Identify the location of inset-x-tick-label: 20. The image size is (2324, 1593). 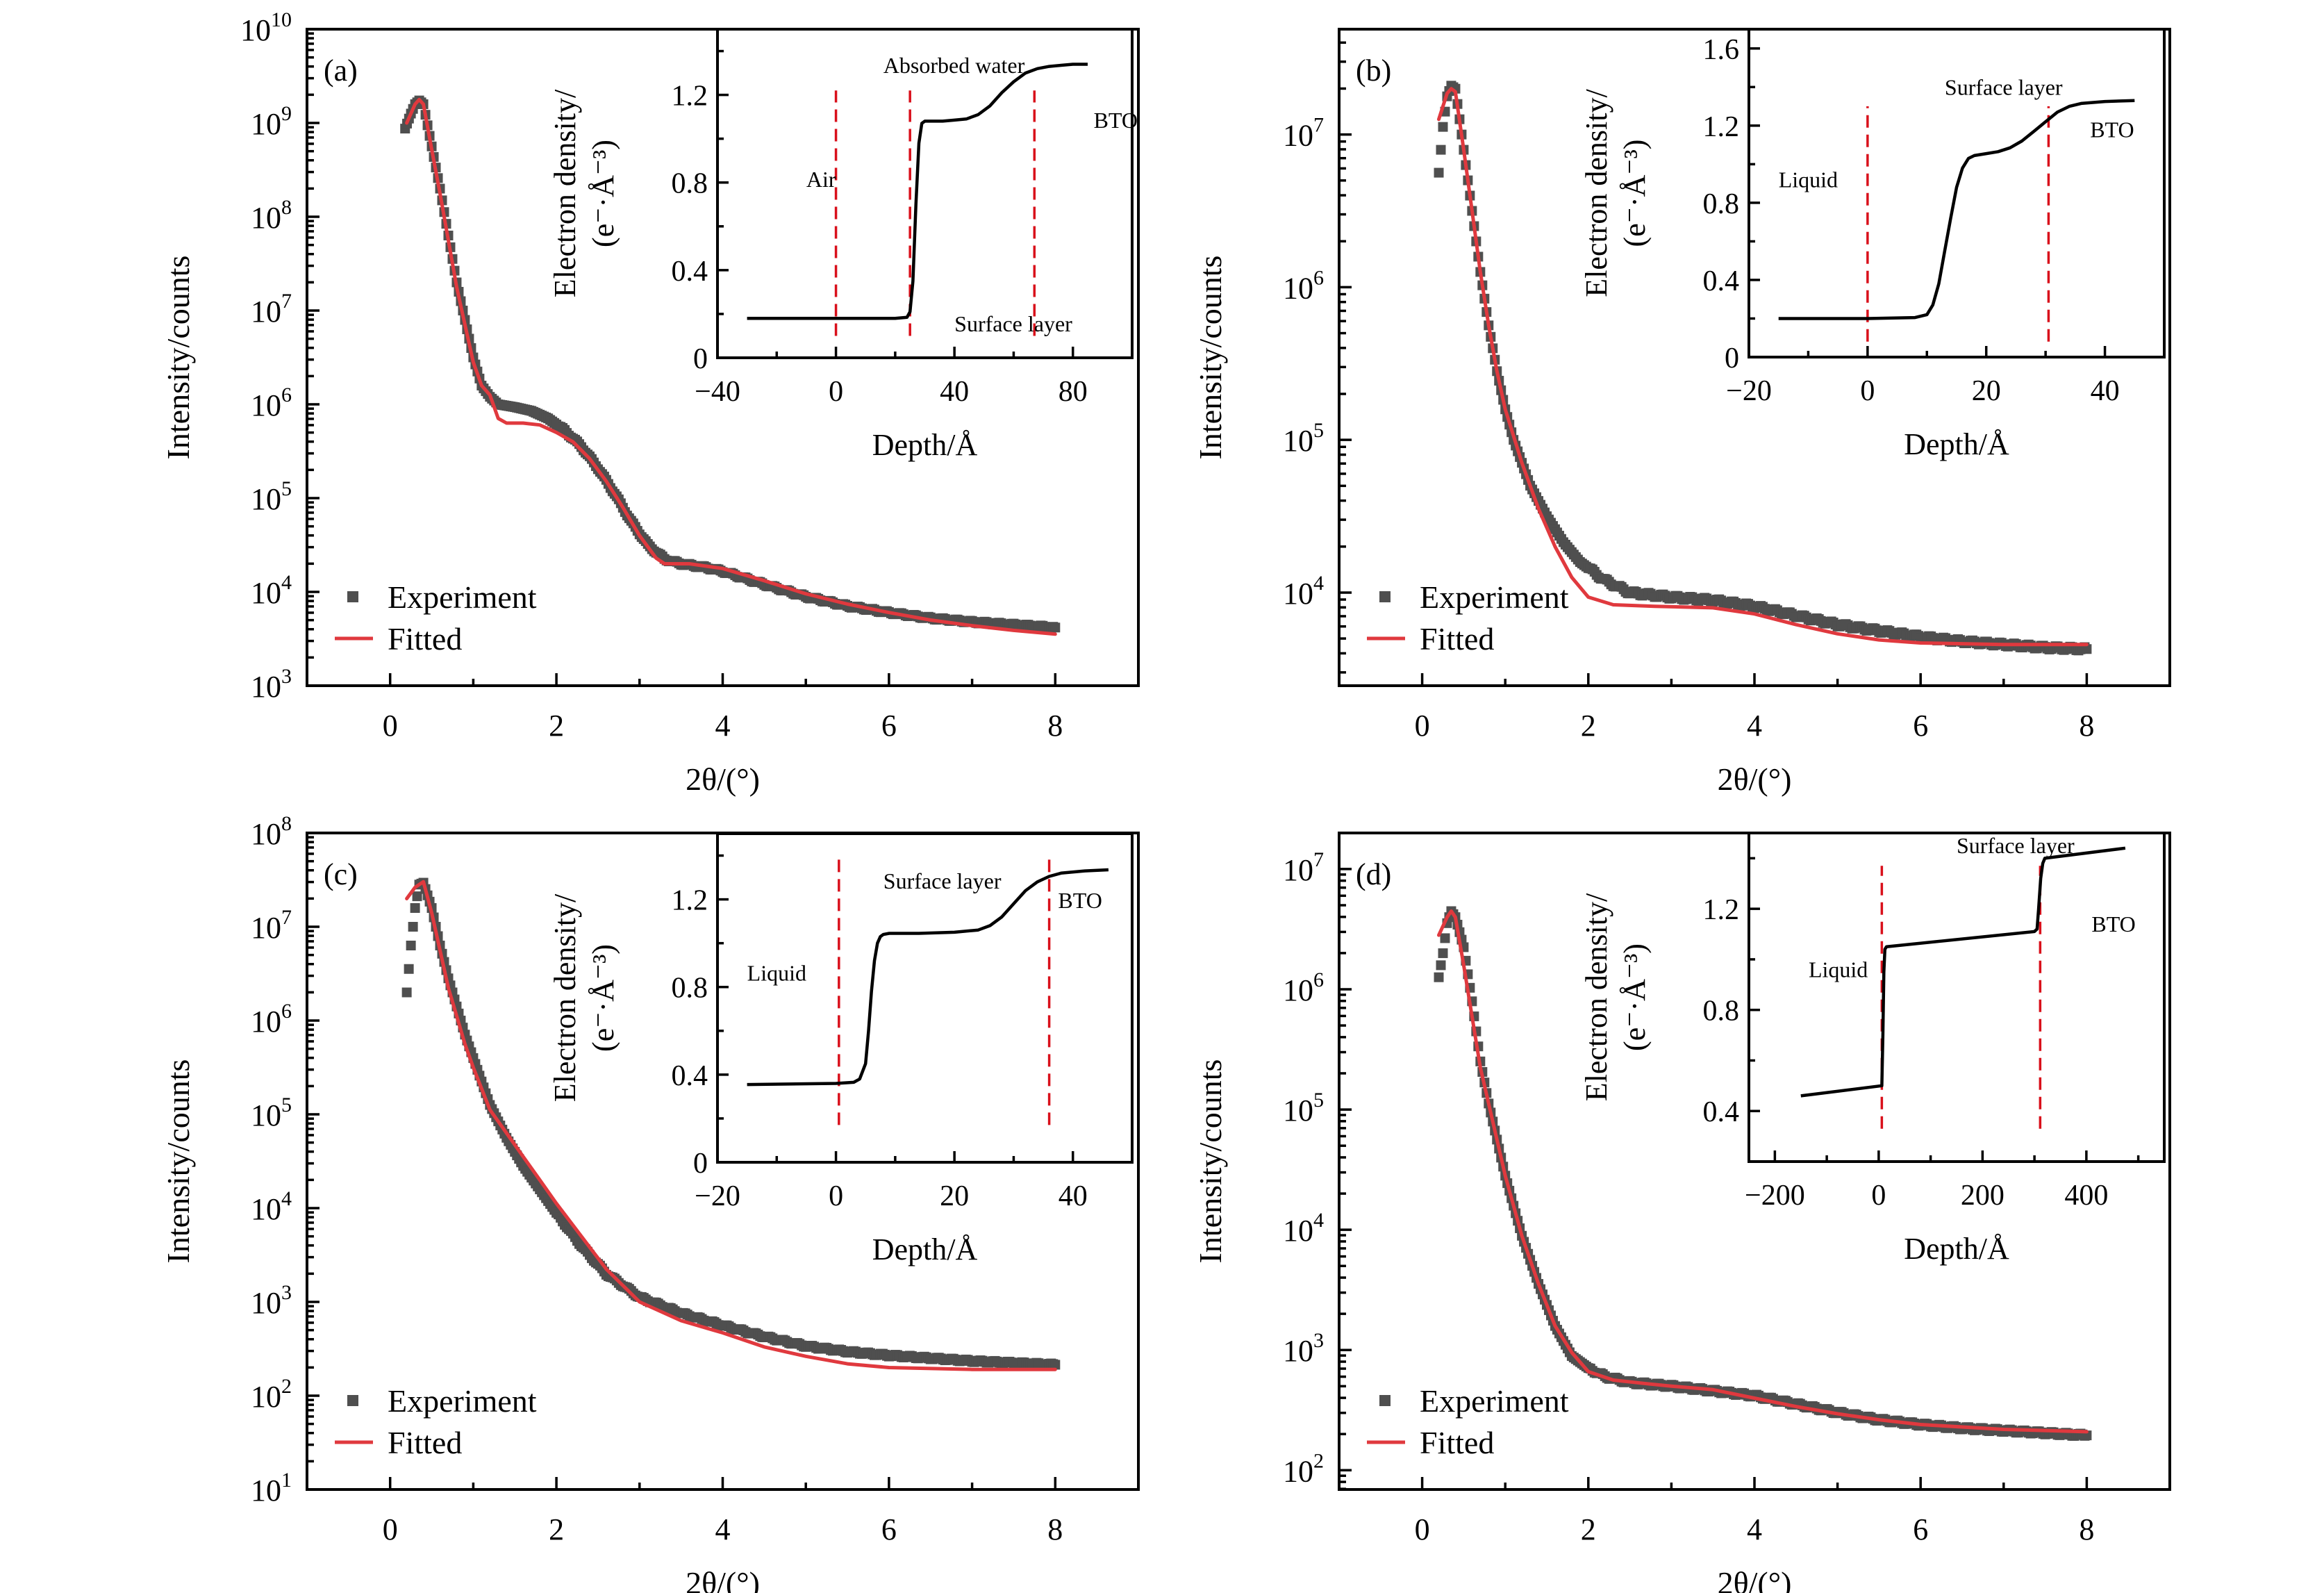
(954, 1196).